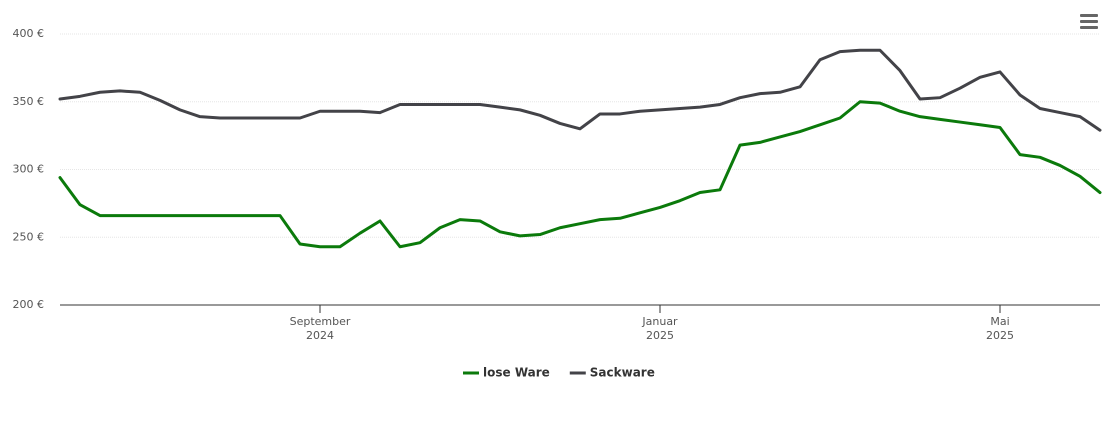  What do you see at coordinates (559, 373) in the screenshot?
I see `legend: lose Ware Sackware` at bounding box center [559, 373].